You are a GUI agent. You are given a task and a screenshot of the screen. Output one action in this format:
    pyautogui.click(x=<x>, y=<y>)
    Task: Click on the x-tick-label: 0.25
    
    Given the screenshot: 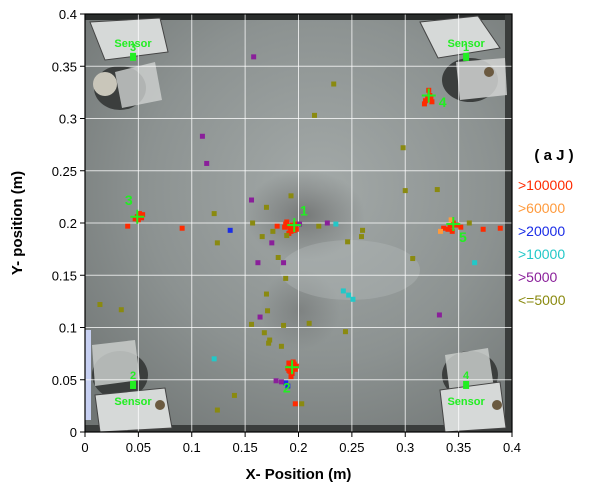 What is the action you would take?
    pyautogui.click(x=351, y=447)
    